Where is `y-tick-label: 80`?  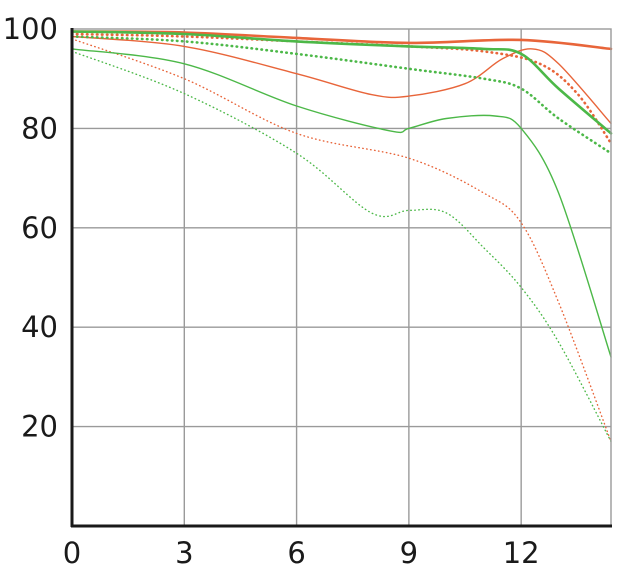
y-tick-label: 80 is located at coordinates (39, 128).